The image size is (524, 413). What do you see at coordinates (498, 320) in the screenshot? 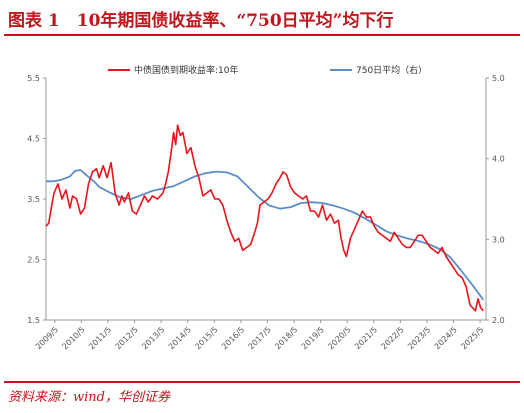
I see `y-right-tick-label: 2.0` at bounding box center [498, 320].